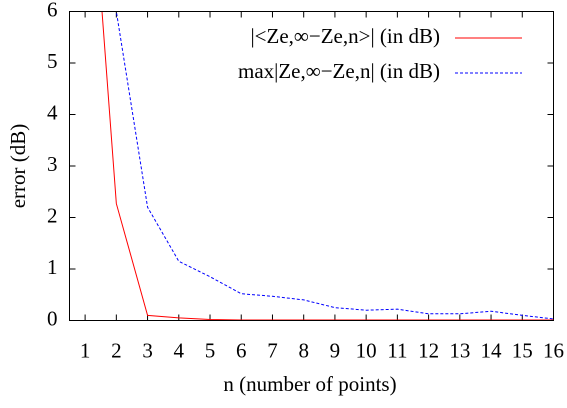 The width and height of the screenshot is (567, 408). What do you see at coordinates (210, 350) in the screenshot?
I see `x-tick-label: 5` at bounding box center [210, 350].